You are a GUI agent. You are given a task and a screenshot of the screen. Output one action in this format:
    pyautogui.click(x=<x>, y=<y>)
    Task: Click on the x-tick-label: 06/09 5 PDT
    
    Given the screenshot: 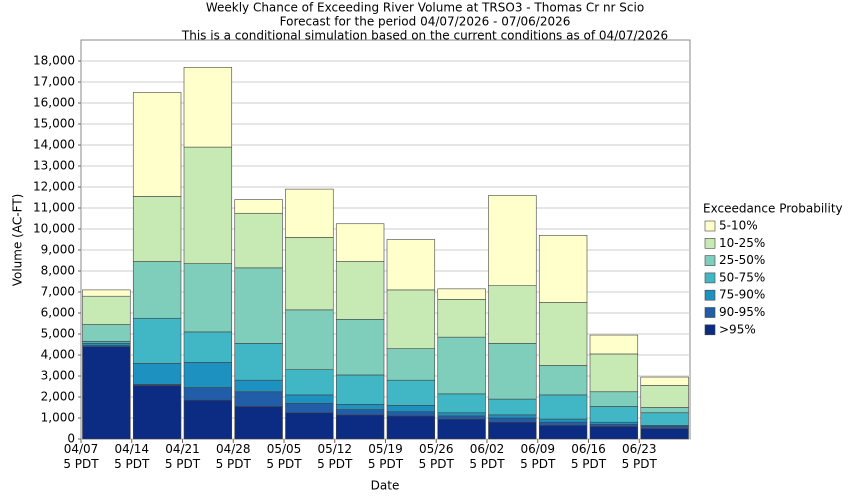 What is the action you would take?
    pyautogui.click(x=538, y=456)
    